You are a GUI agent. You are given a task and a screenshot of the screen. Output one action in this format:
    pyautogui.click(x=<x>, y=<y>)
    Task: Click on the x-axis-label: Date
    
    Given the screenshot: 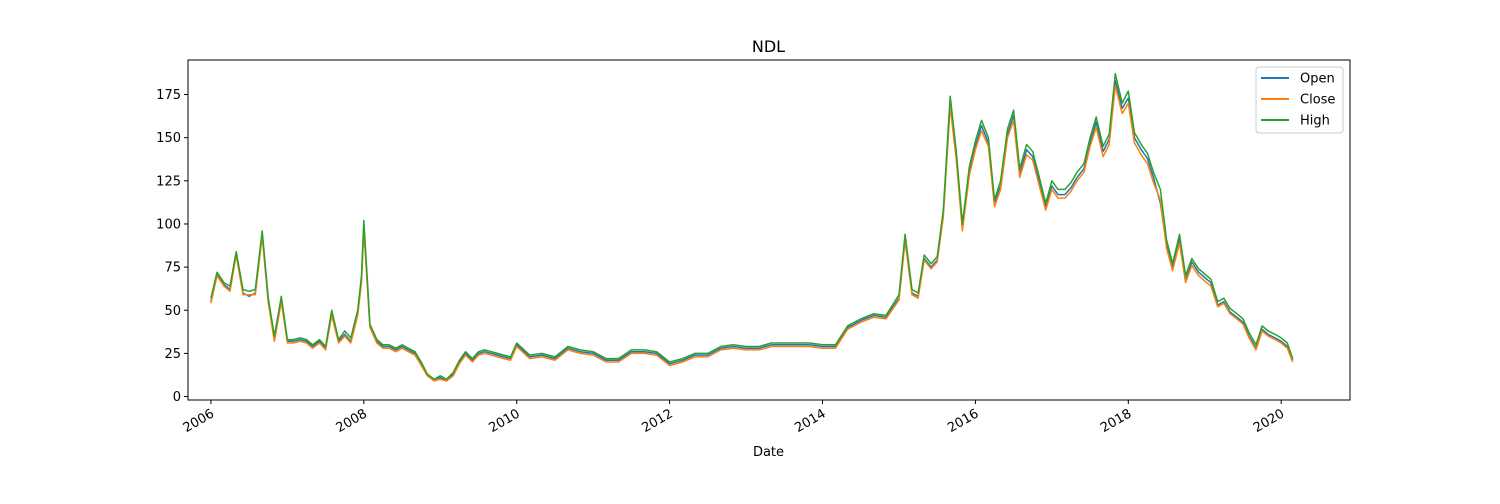 What is the action you would take?
    pyautogui.click(x=768, y=452)
    